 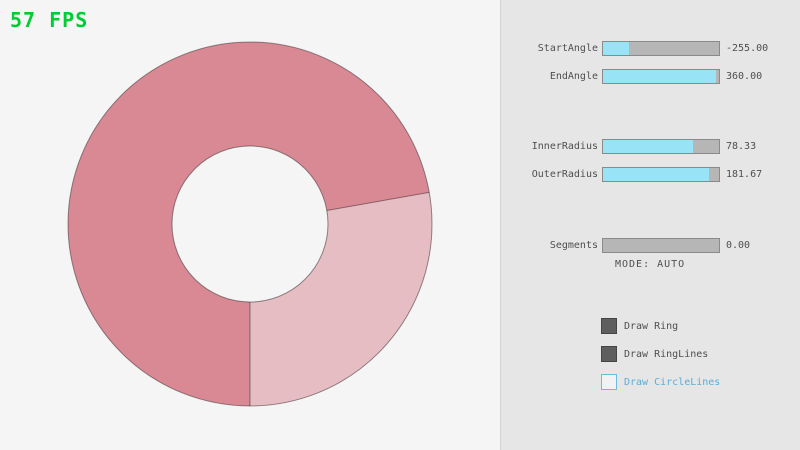 What do you see at coordinates (666, 354) in the screenshot?
I see `checkbox-label: Draw RingLines` at bounding box center [666, 354].